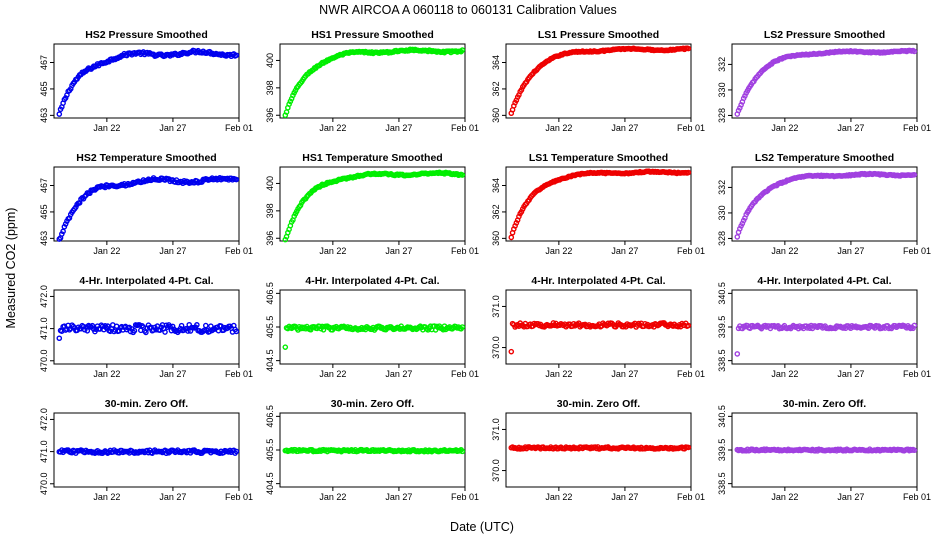  What do you see at coordinates (598, 35) in the screenshot?
I see `panel-title: LS1 Pressure Smoothed` at bounding box center [598, 35].